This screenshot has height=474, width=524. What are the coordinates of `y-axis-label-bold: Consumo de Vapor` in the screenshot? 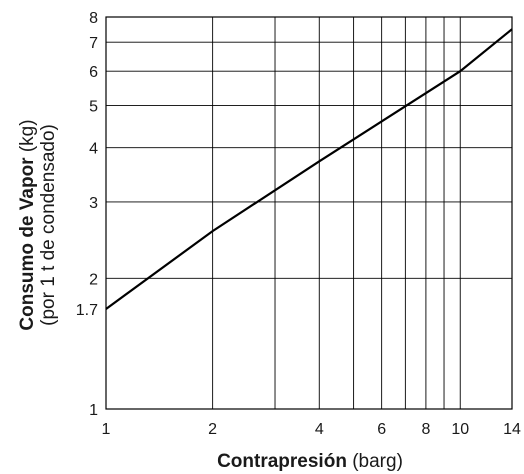 It's located at (27, 244).